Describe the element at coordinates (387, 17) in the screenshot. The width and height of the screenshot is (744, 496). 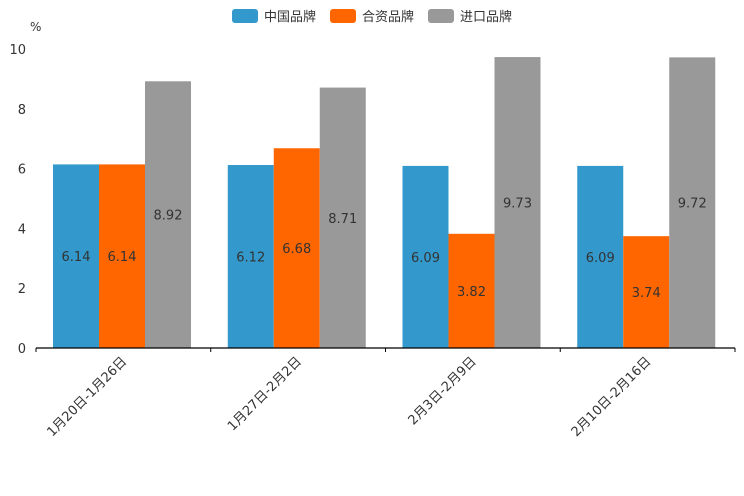
I see `legend-label-jv: 合资品牌` at that location.